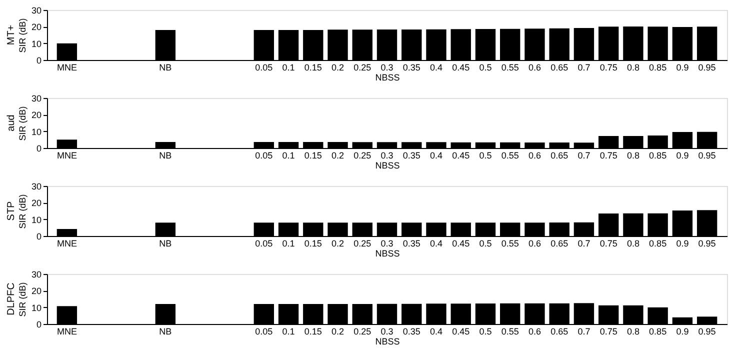  I want to click on text: aud, so click(11, 123).